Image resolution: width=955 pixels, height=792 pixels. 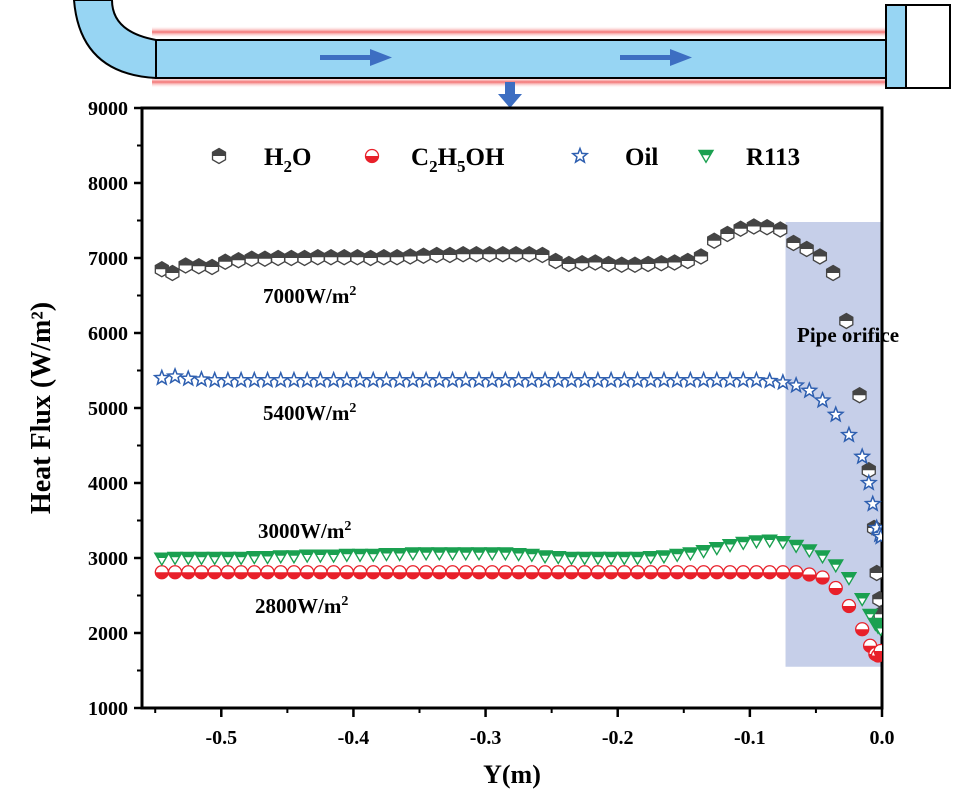 I want to click on y-tick-label: 8000, so click(x=108, y=184).